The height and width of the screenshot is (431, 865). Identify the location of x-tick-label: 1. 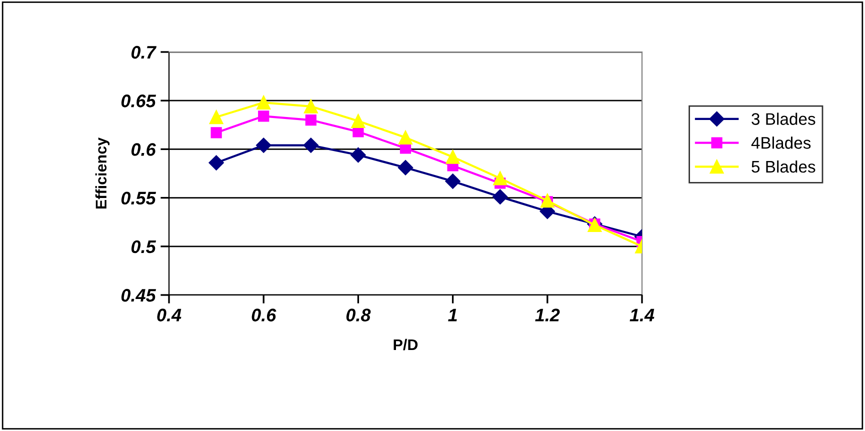
(452, 315).